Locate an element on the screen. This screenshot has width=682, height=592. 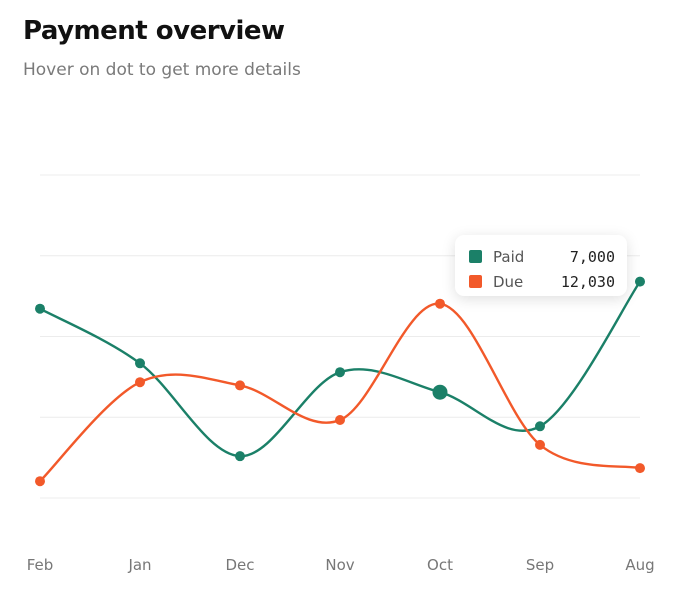
x-tick-label-sep: Sep is located at coordinates (540, 565).